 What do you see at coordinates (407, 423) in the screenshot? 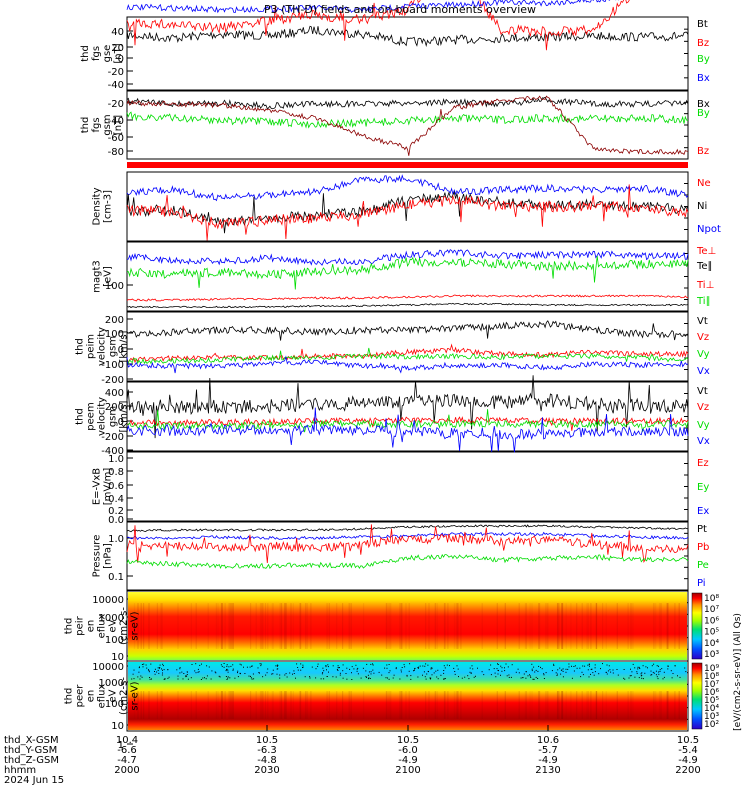
I see `series-vz-e` at bounding box center [407, 423].